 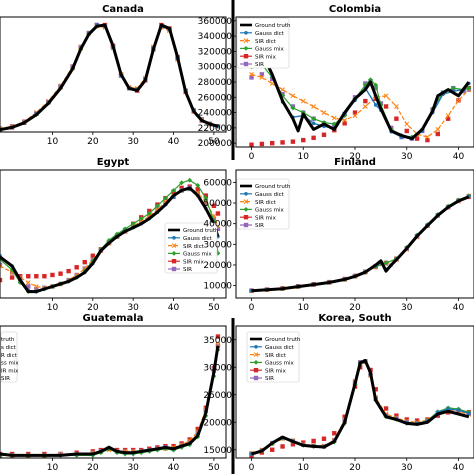 I want to click on axes-frame, so click(x=113, y=74).